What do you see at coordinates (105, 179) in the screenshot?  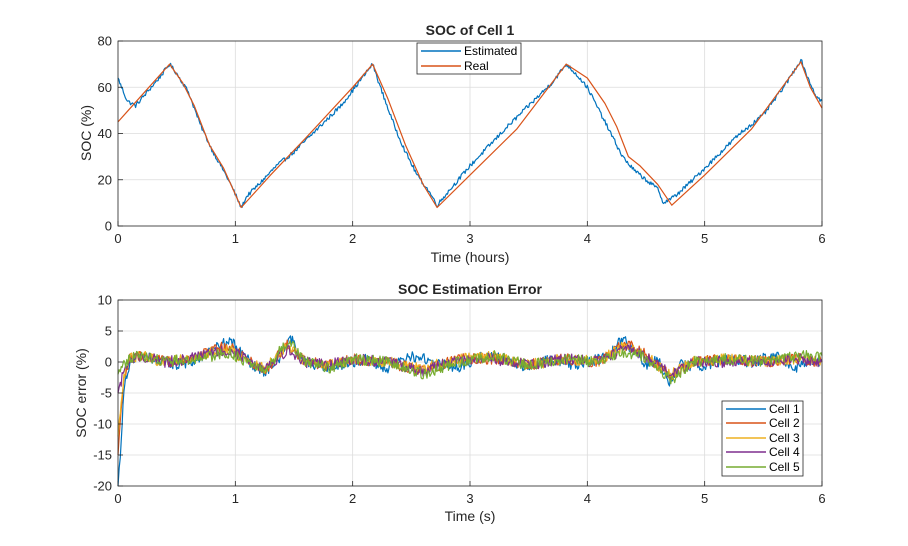 I see `soc-y-tick-label: 20` at bounding box center [105, 179].